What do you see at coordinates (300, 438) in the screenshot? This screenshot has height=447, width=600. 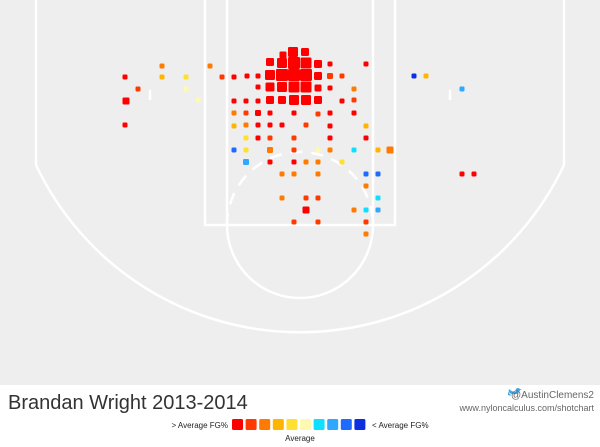 I see `legend-center-label: Average` at bounding box center [300, 438].